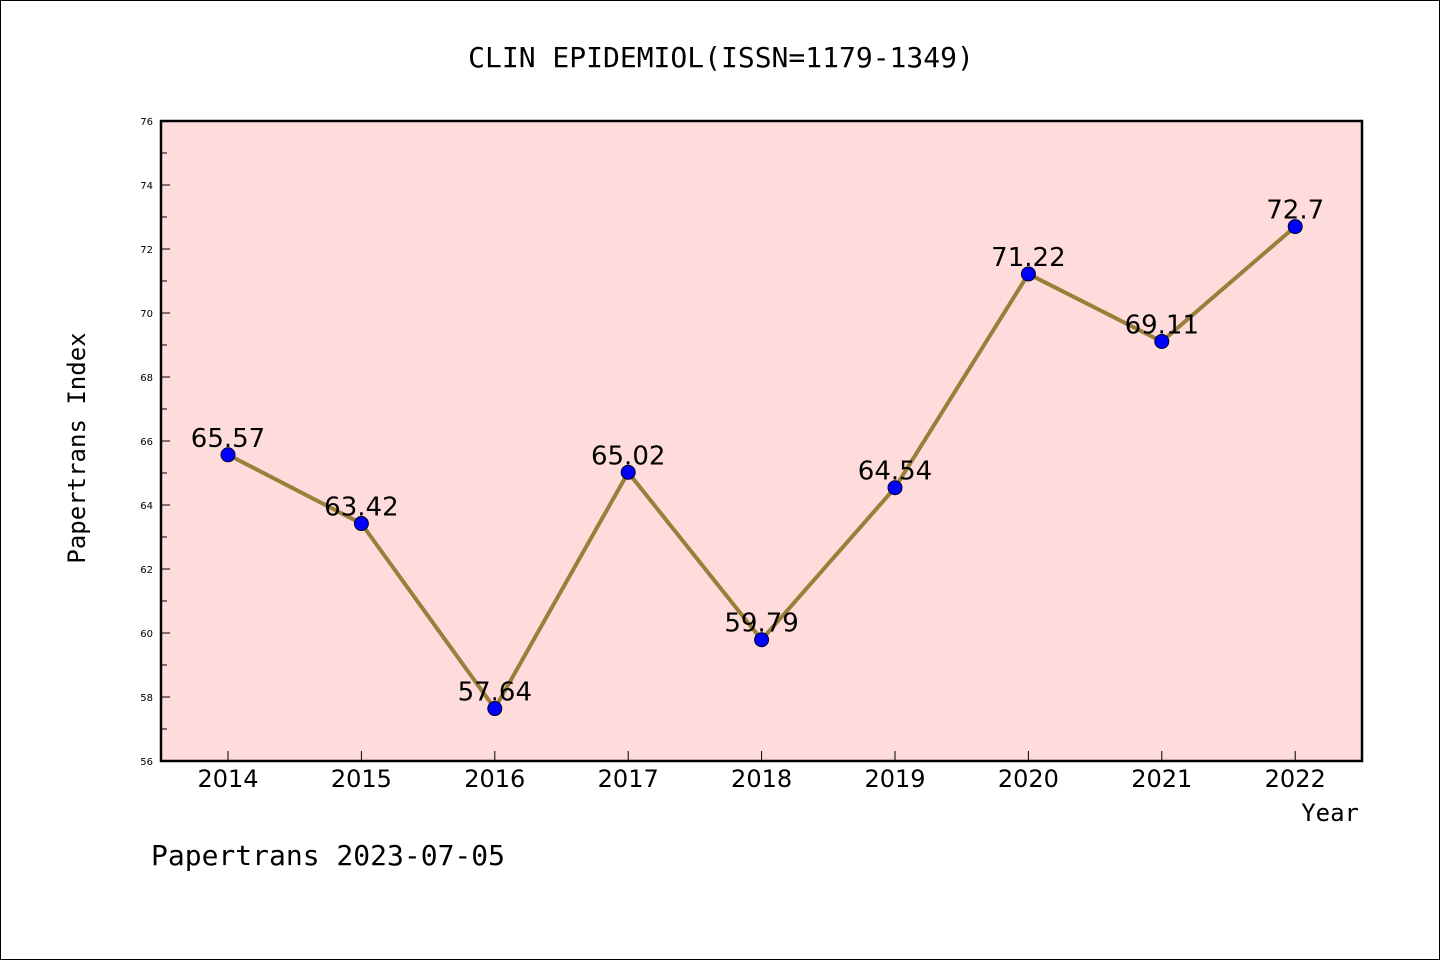  I want to click on x-tick-label: 2020, so click(1028, 779).